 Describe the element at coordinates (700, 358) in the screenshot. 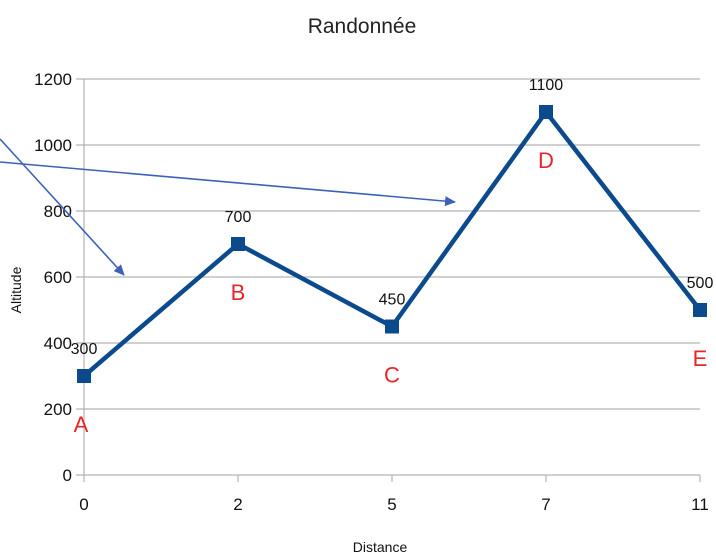

I see `point-letter: E` at that location.